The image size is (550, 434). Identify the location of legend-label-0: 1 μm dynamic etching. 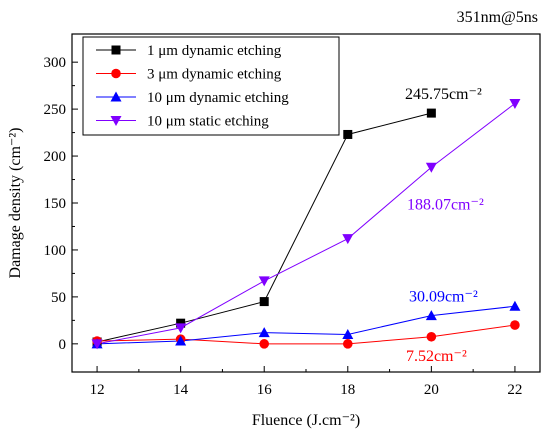
(214, 51).